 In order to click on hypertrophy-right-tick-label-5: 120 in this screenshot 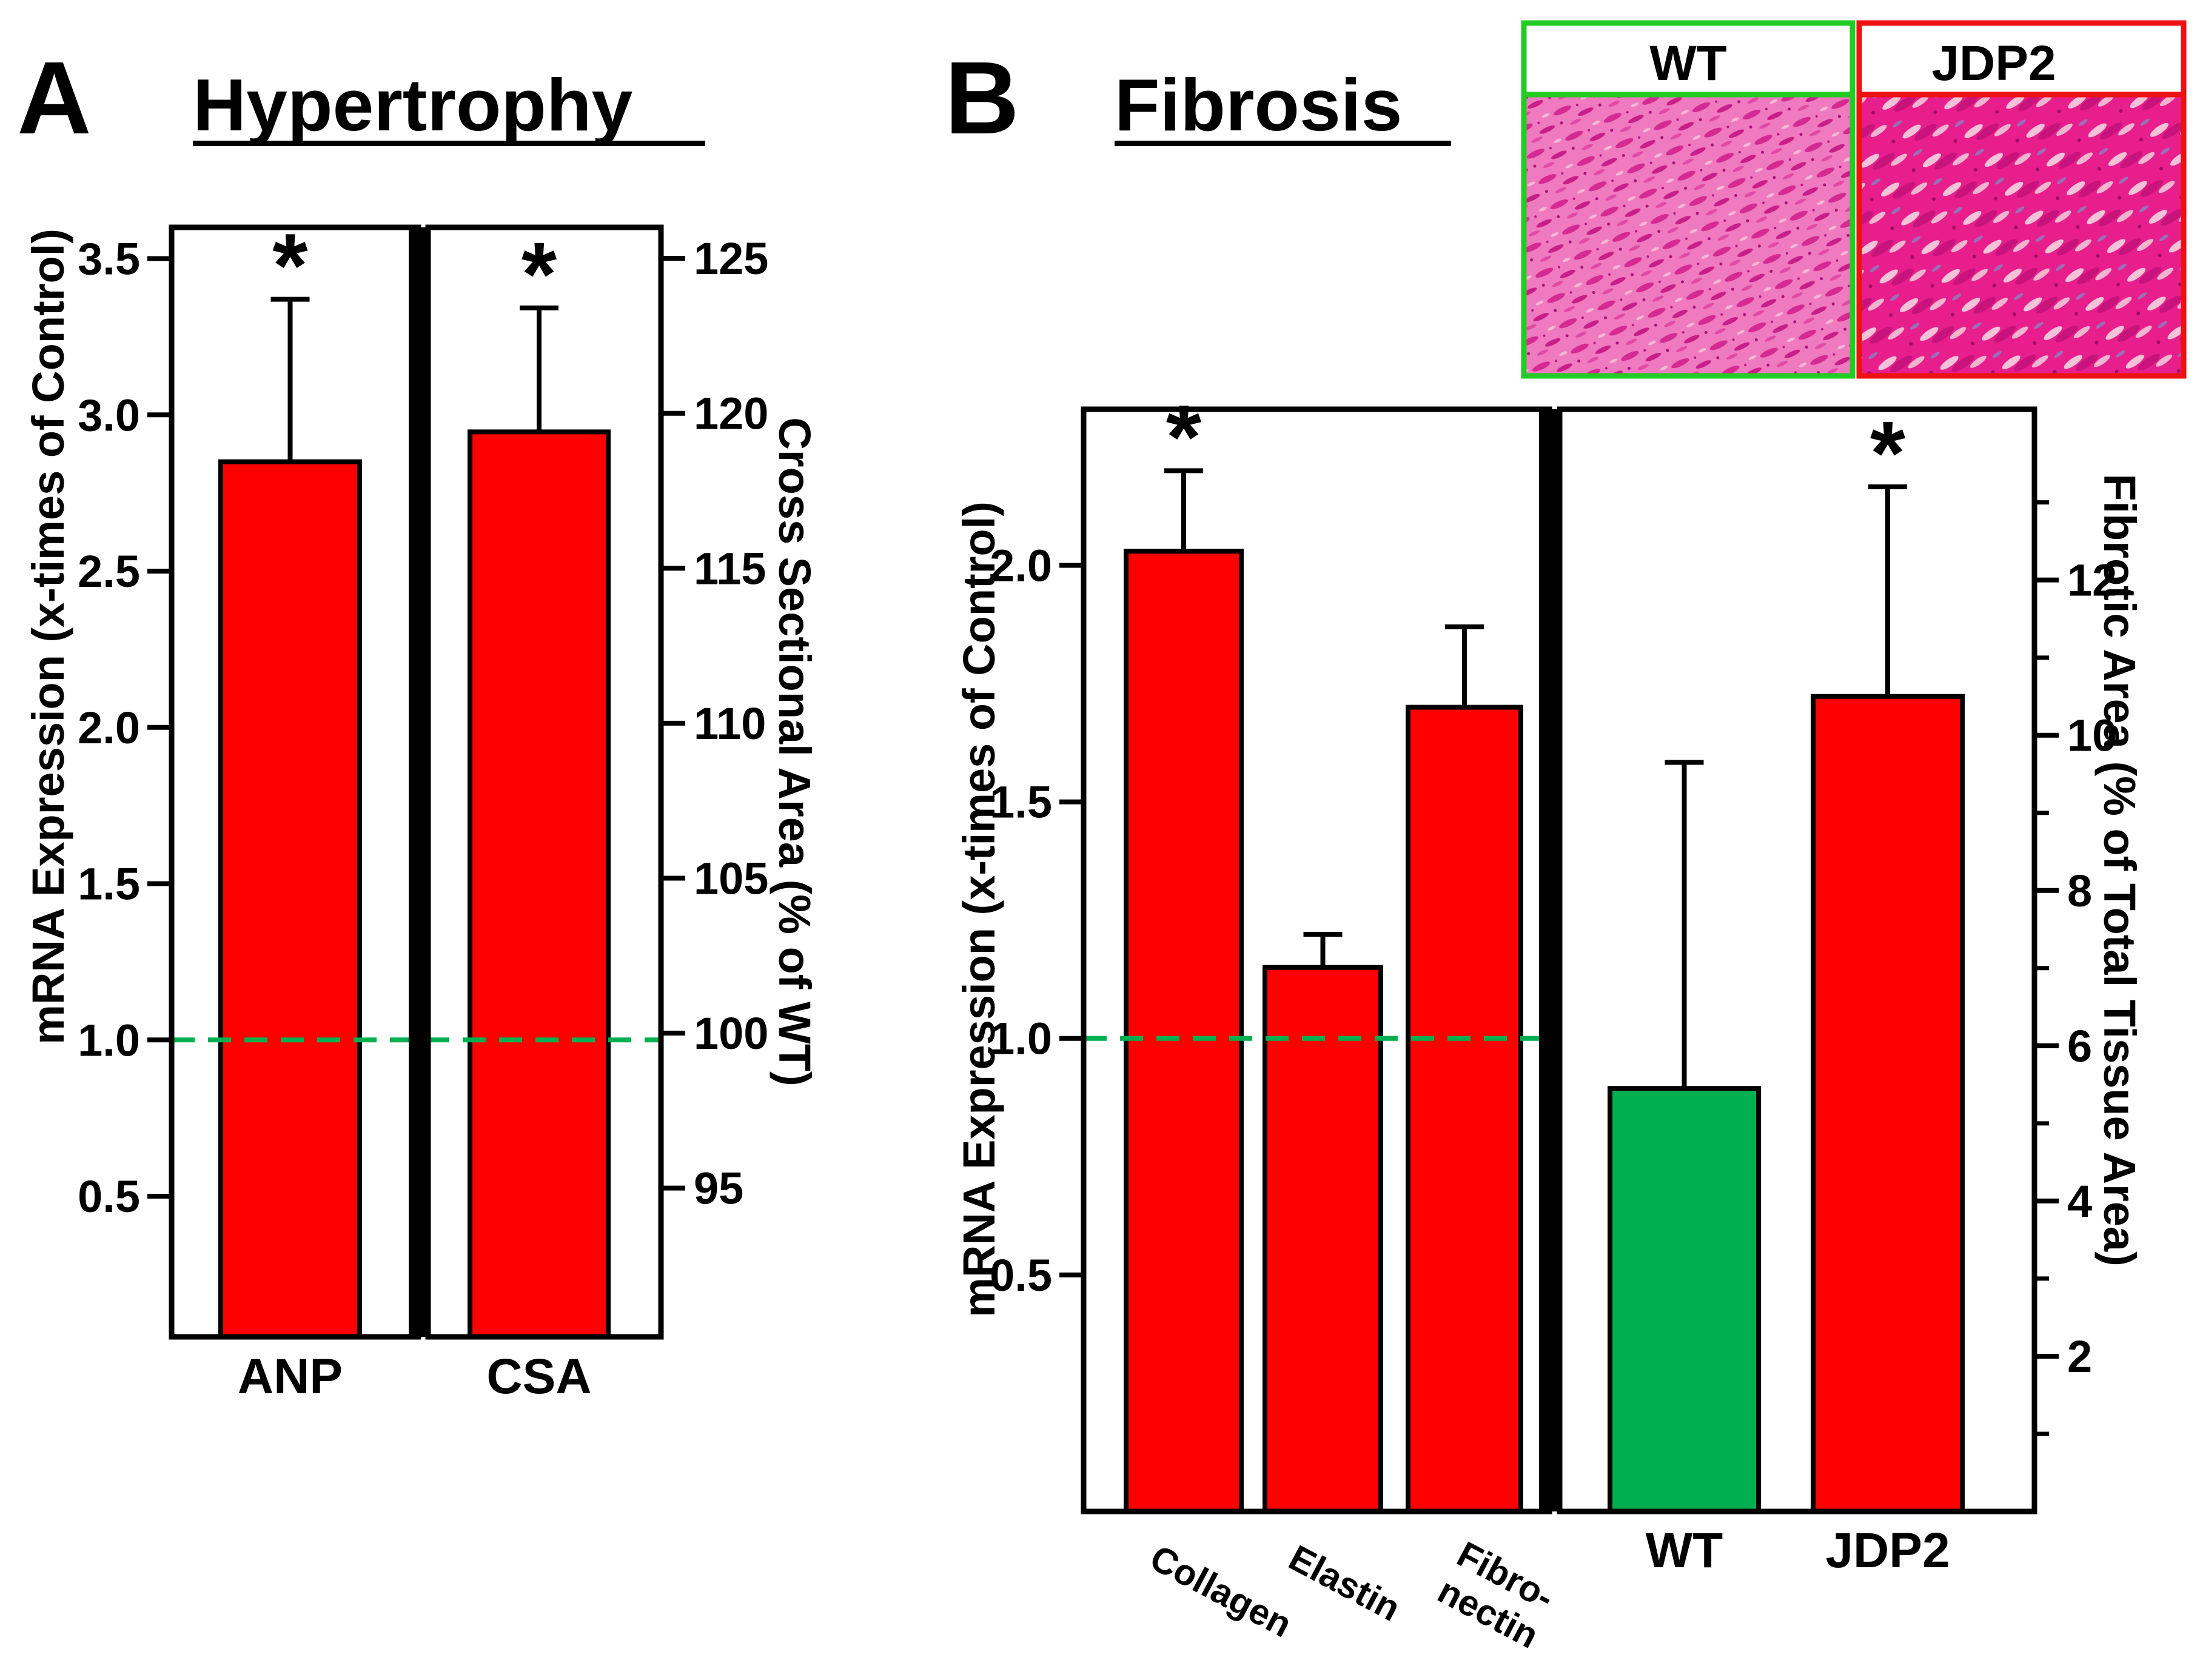, I will do `click(731, 414)`.